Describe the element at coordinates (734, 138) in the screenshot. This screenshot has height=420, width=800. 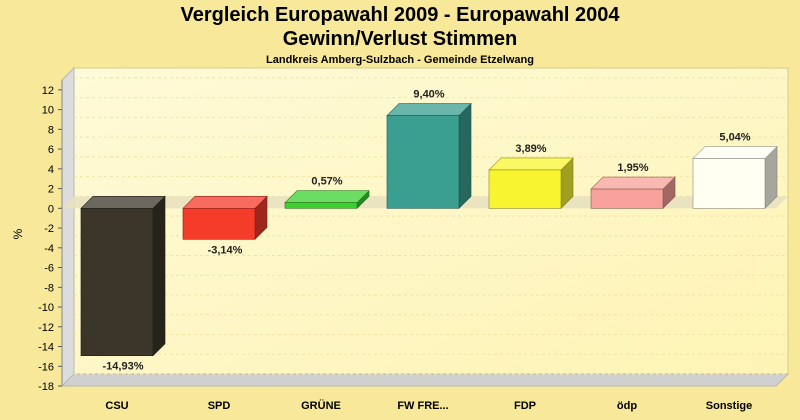
I see `bar-value-label: 5,04%` at that location.